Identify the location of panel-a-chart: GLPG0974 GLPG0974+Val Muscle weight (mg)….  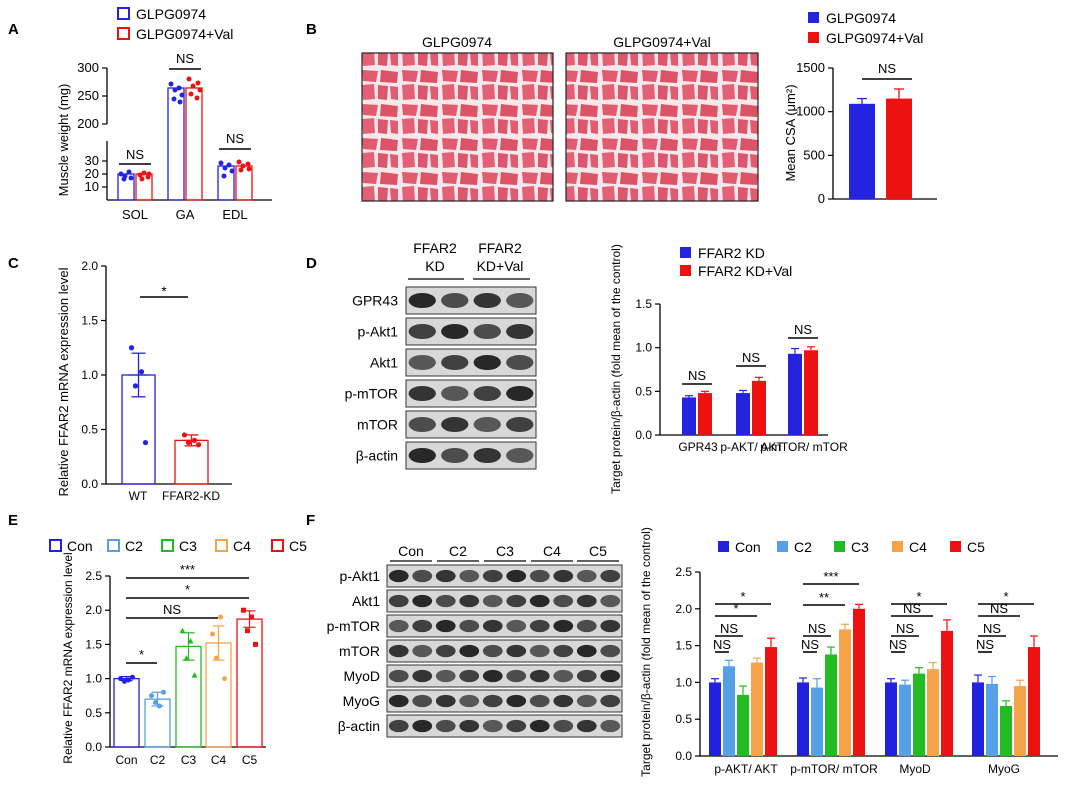
(164, 114).